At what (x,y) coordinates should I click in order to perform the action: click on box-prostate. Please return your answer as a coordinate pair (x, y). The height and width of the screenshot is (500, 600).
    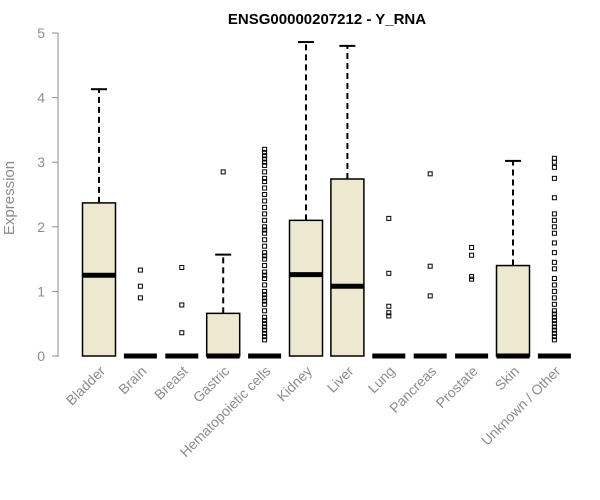
    Looking at the image, I should click on (472, 301).